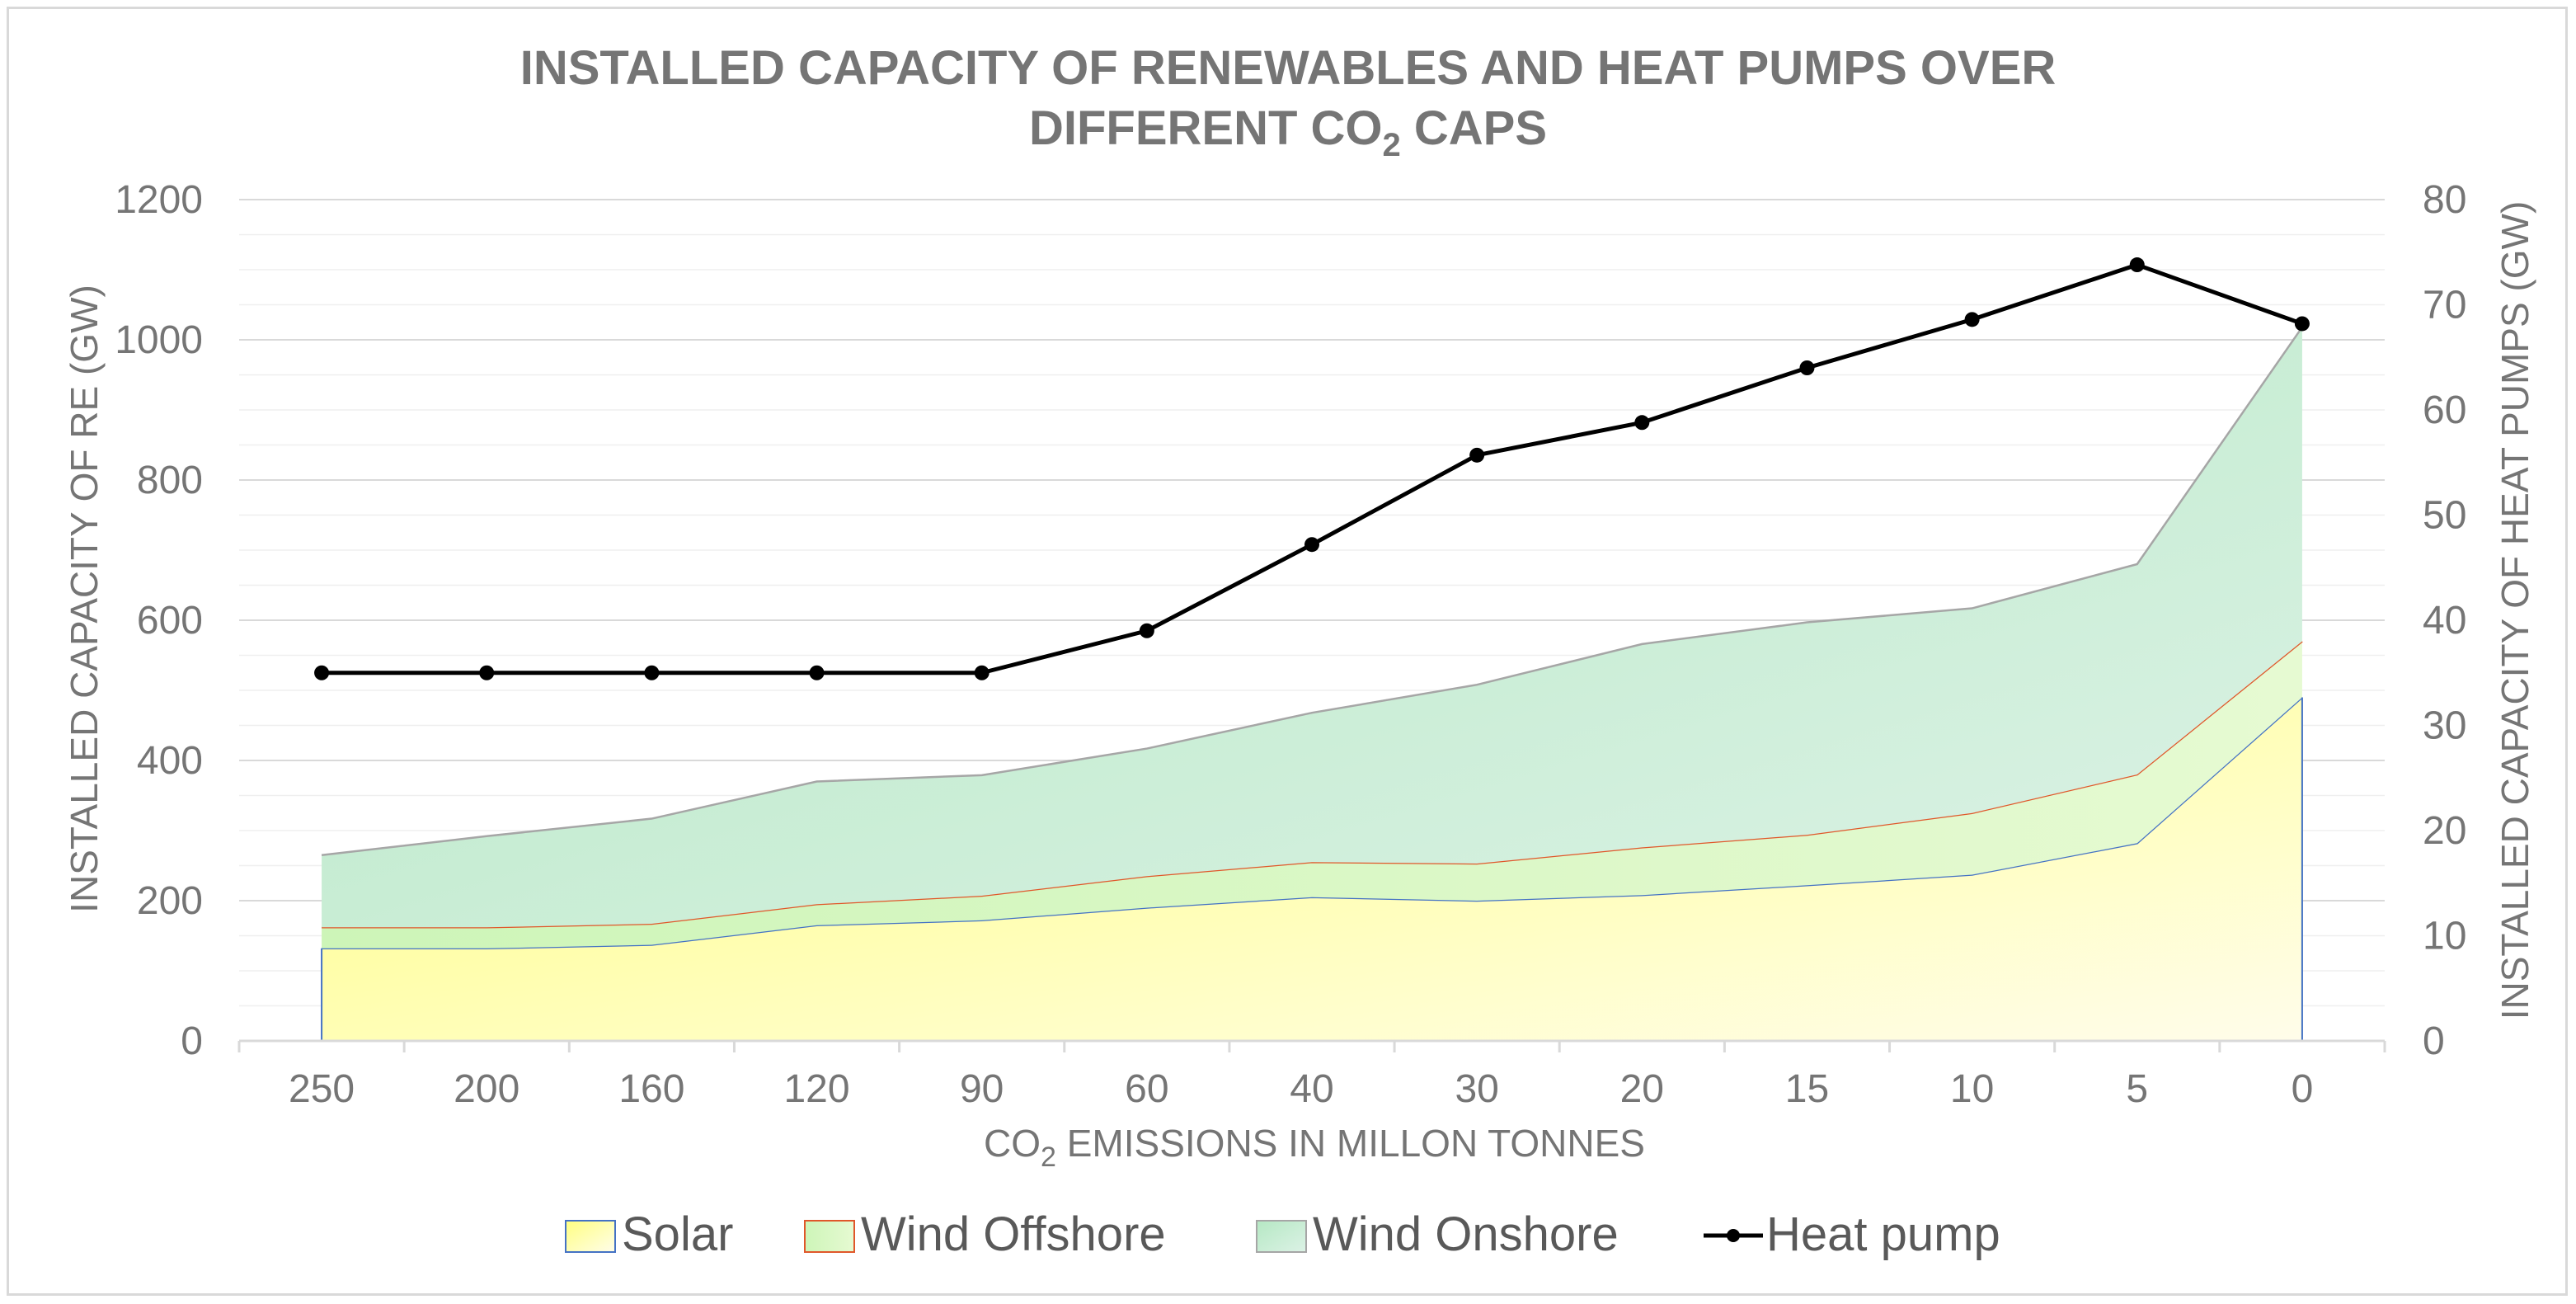 This screenshot has height=1304, width=2576. What do you see at coordinates (170, 621) in the screenshot?
I see `left-y-tick-label: 600` at bounding box center [170, 621].